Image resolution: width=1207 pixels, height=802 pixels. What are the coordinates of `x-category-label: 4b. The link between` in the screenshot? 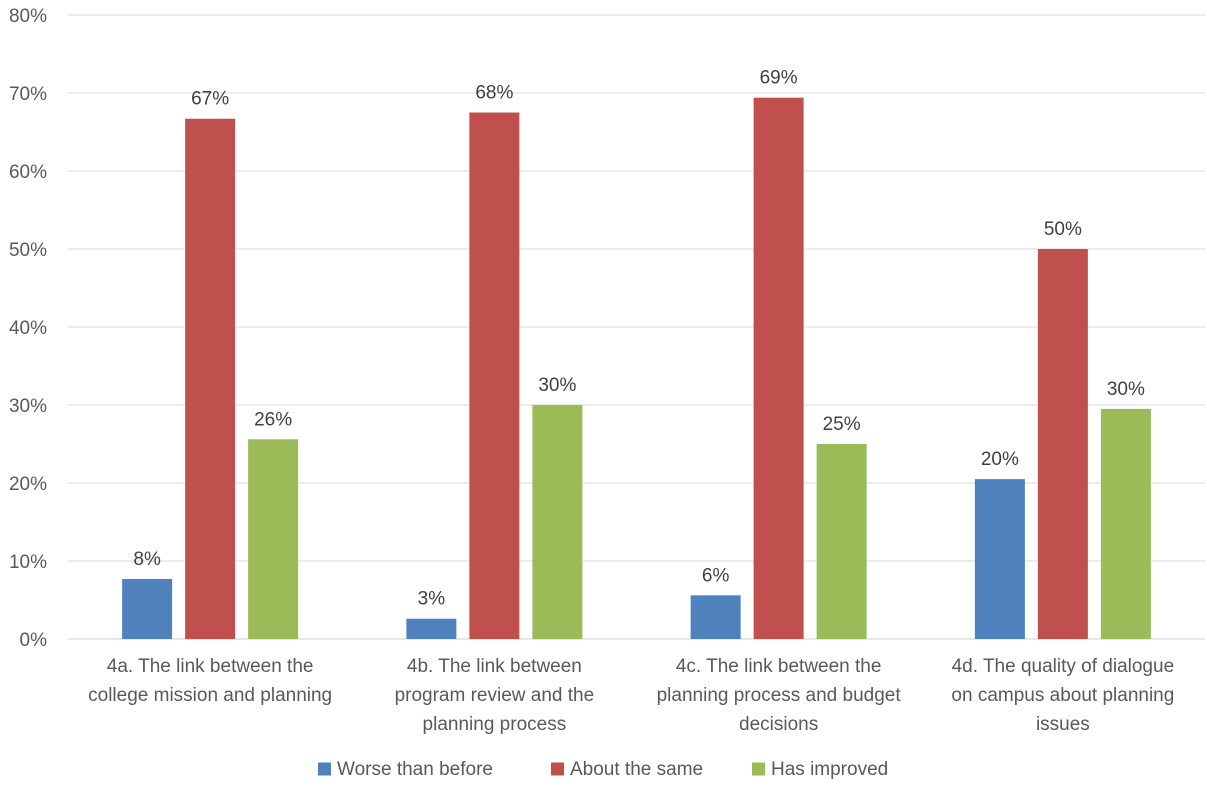 It's located at (494, 666).